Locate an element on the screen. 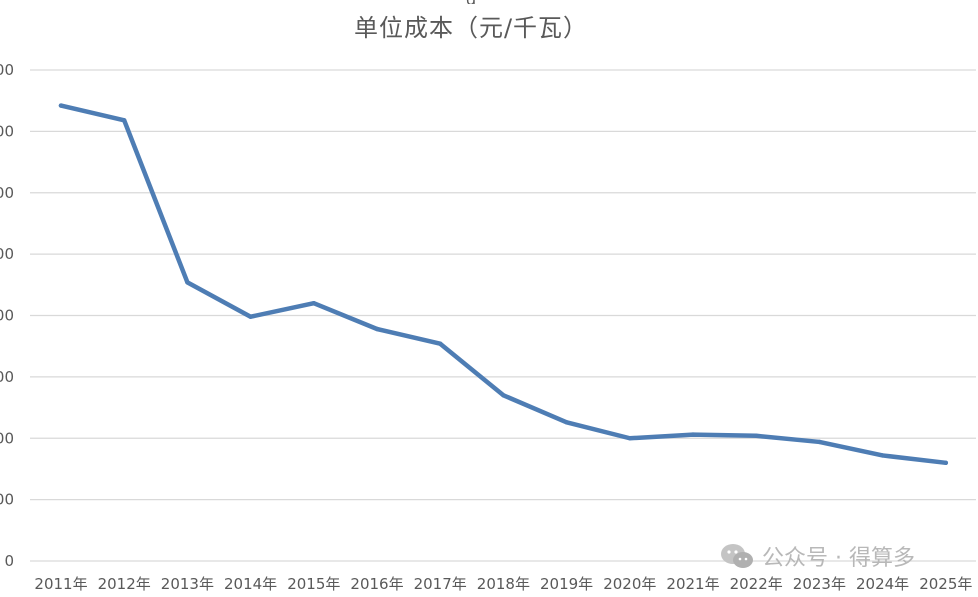 The width and height of the screenshot is (978, 597). x-tick-label: 2025年 is located at coordinates (945, 584).